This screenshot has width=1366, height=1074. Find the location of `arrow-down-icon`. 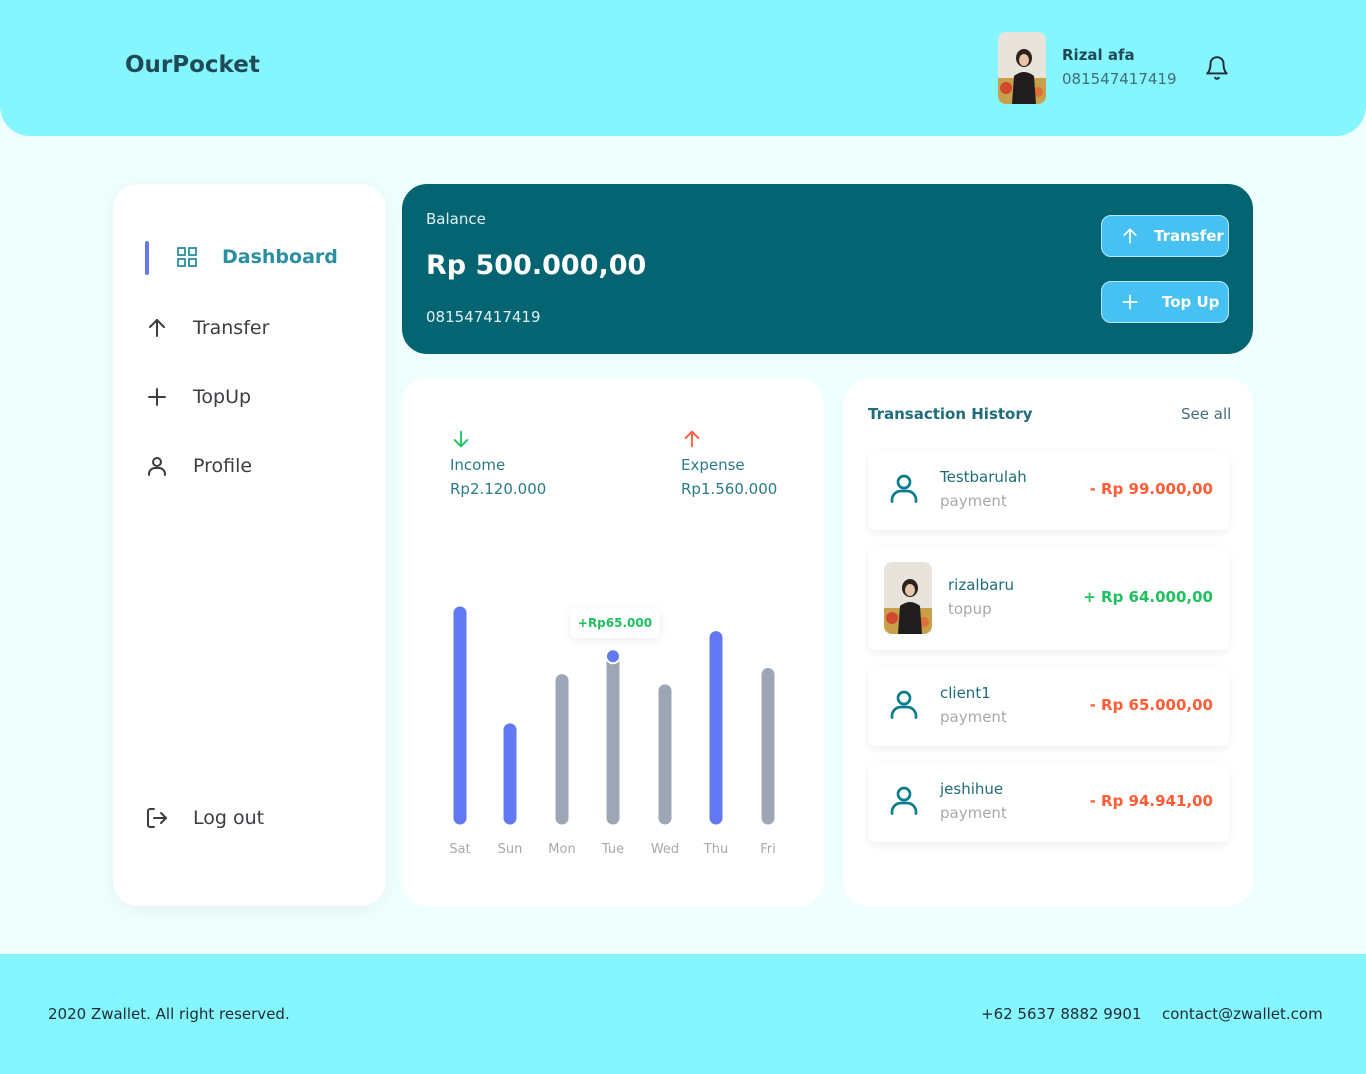

arrow-down-icon is located at coordinates (461, 439).